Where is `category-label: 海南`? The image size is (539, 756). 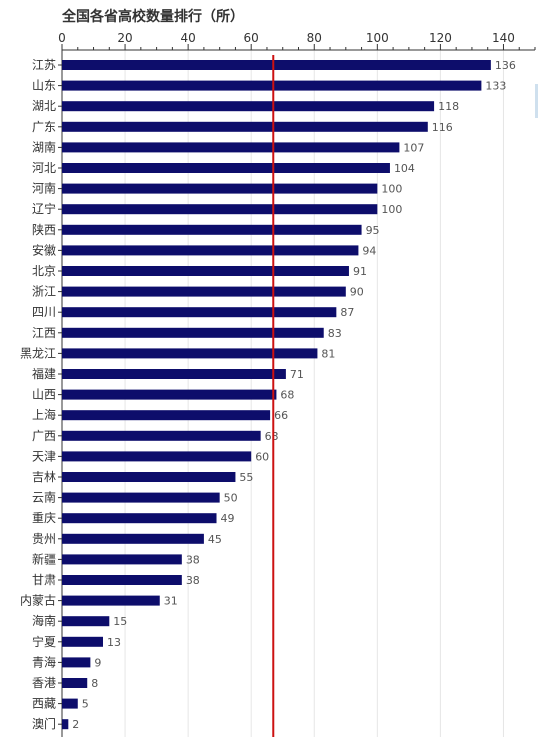
category-label: 海南 is located at coordinates (44, 620).